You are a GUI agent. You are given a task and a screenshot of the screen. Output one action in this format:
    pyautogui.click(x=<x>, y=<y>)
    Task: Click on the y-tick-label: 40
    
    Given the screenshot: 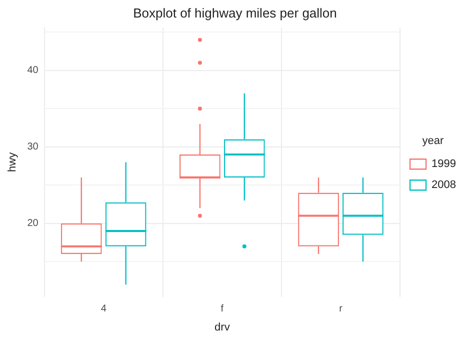 What is the action you would take?
    pyautogui.click(x=33, y=70)
    